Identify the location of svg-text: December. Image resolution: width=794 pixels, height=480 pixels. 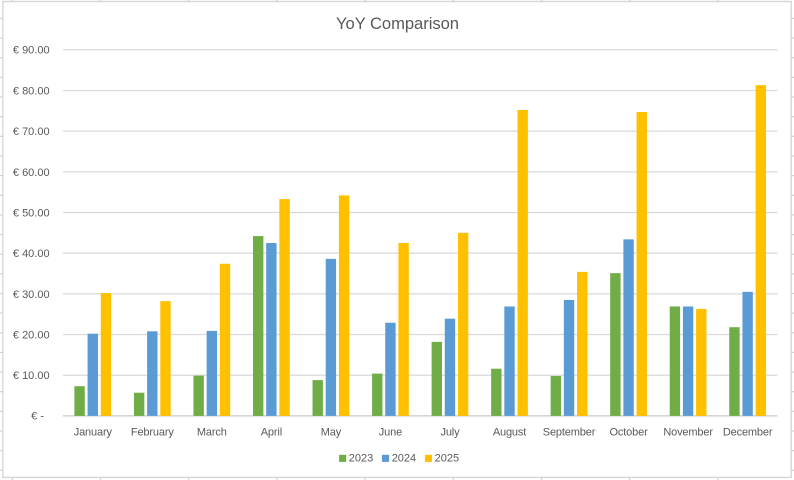
(748, 432).